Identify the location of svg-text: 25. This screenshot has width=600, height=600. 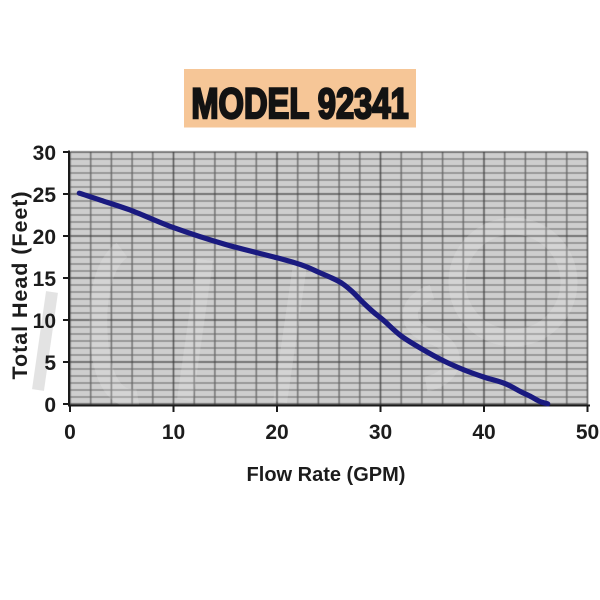
(45, 195).